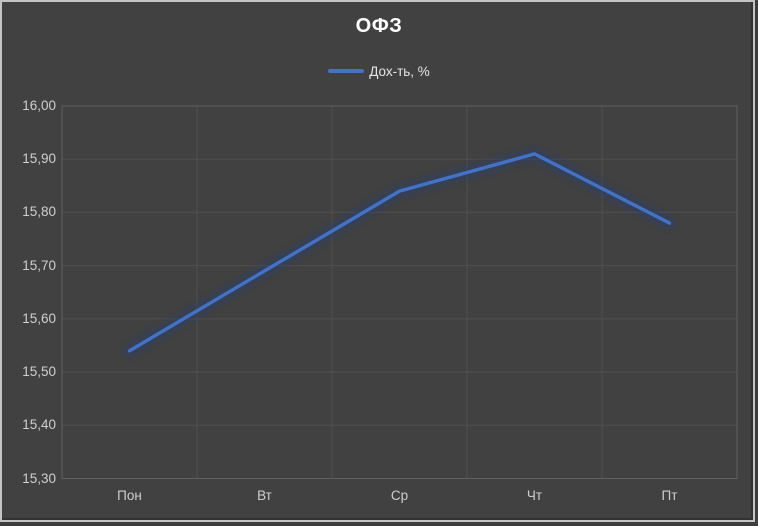 The width and height of the screenshot is (758, 526). What do you see at coordinates (39, 159) in the screenshot?
I see `y-axis-tick-label: 15,90` at bounding box center [39, 159].